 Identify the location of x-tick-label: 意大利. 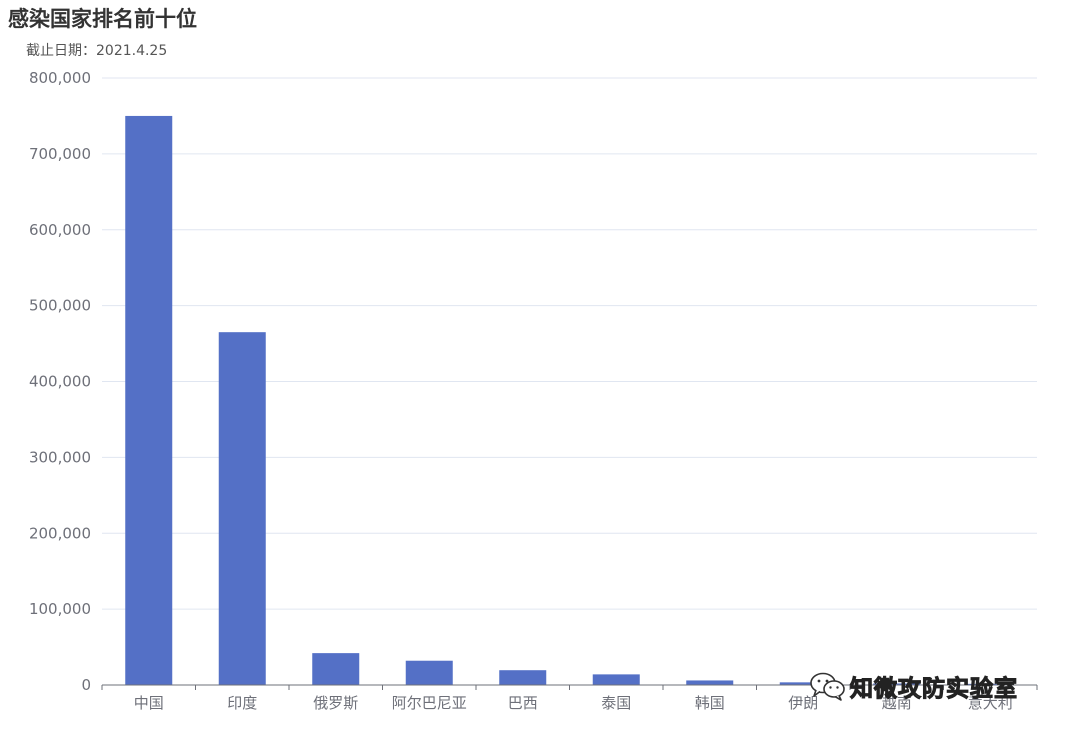
(990, 703).